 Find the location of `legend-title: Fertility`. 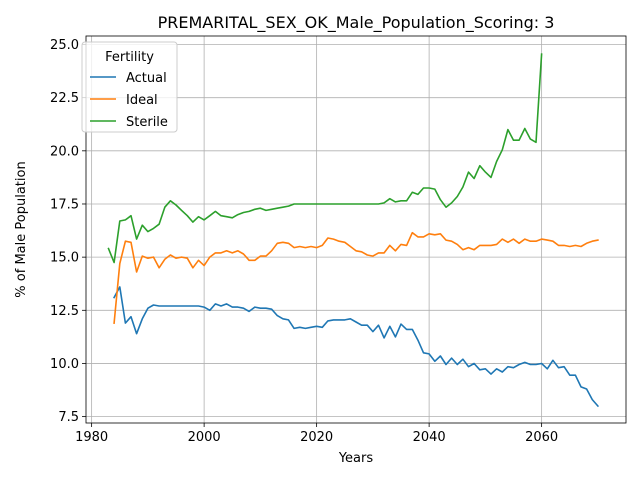

legend-title: Fertility is located at coordinates (129, 57).